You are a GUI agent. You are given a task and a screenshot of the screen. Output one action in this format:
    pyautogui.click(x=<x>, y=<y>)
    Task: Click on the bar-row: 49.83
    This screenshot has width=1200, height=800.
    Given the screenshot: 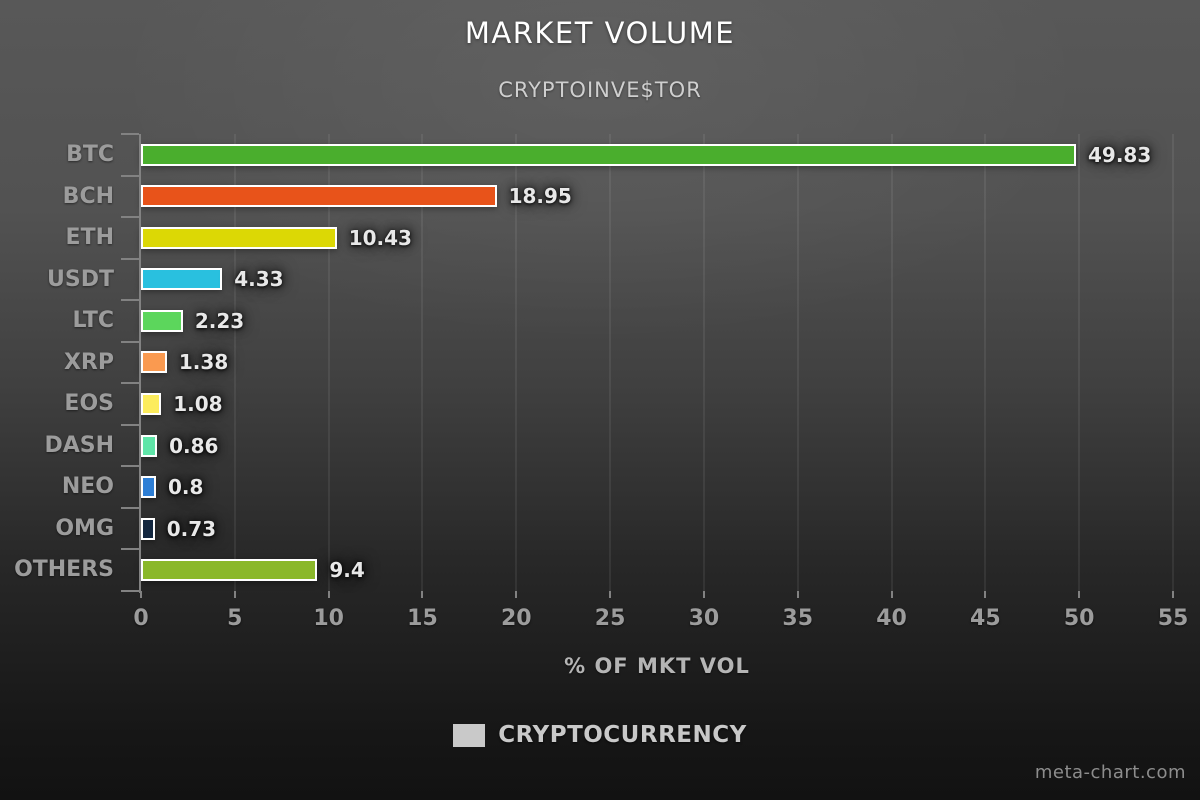 What is the action you would take?
    pyautogui.click(x=657, y=155)
    